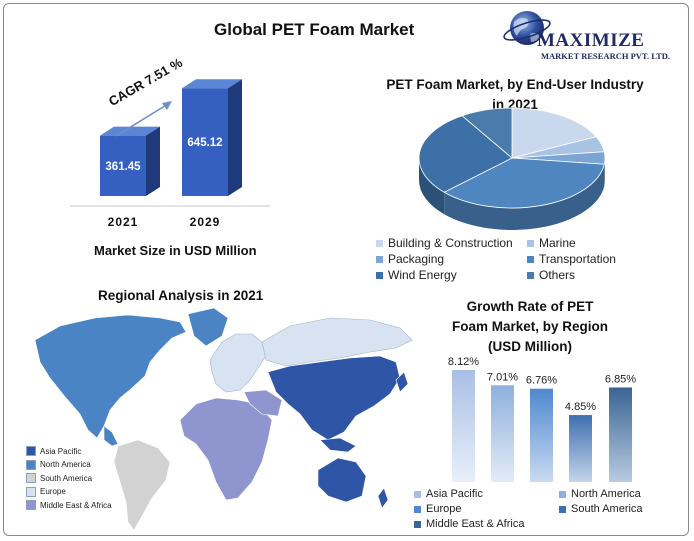  Describe the element at coordinates (226, 449) in the screenshot. I see `middle-east-africa-region` at that location.